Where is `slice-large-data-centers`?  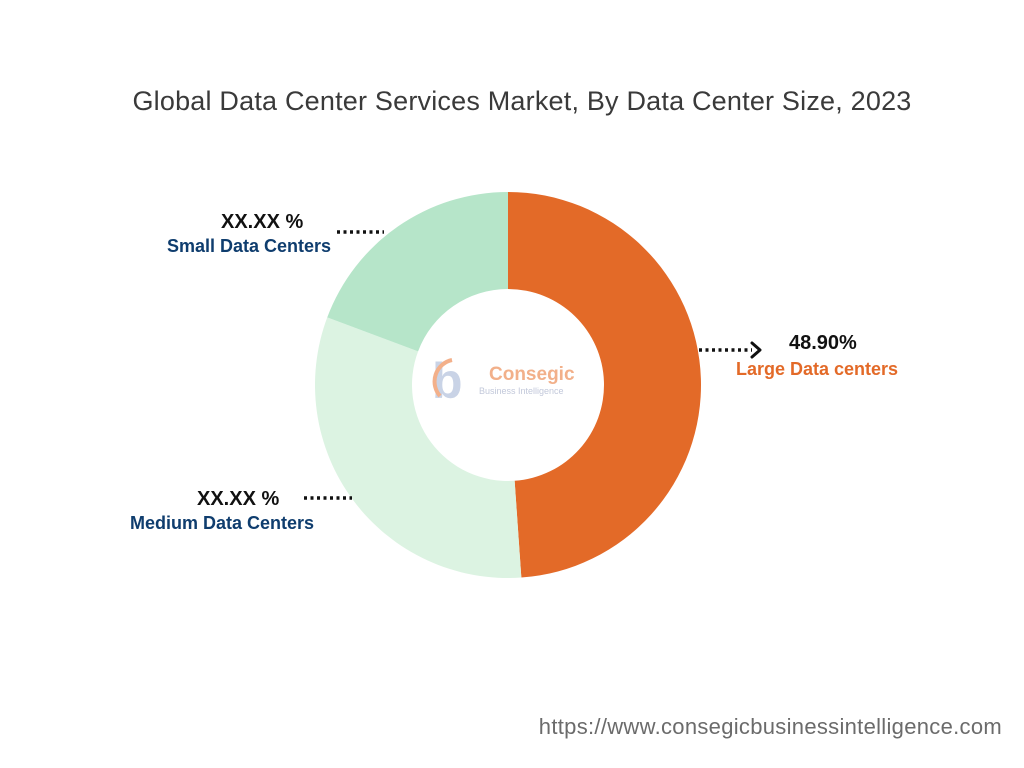 slice-large-data-centers is located at coordinates (604, 385).